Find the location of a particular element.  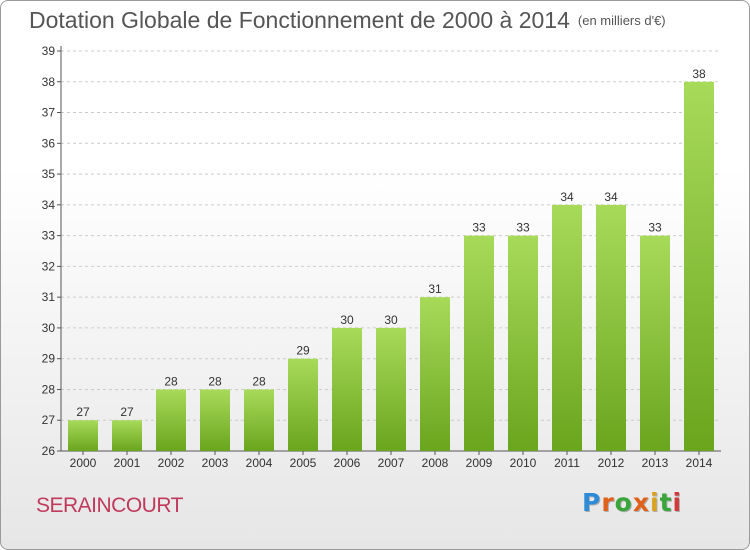

x-tick-label: 2006 is located at coordinates (347, 463).